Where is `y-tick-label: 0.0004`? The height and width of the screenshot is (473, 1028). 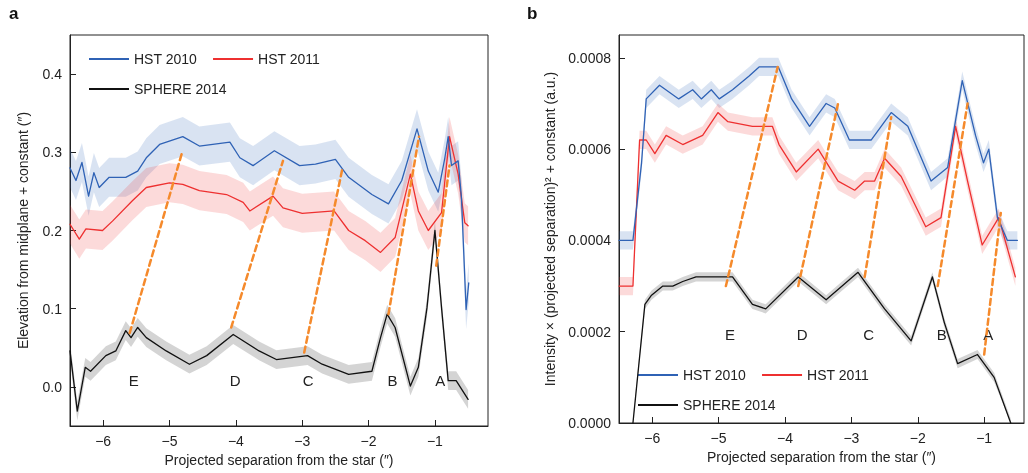 y-tick-label: 0.0004 is located at coordinates (590, 240).